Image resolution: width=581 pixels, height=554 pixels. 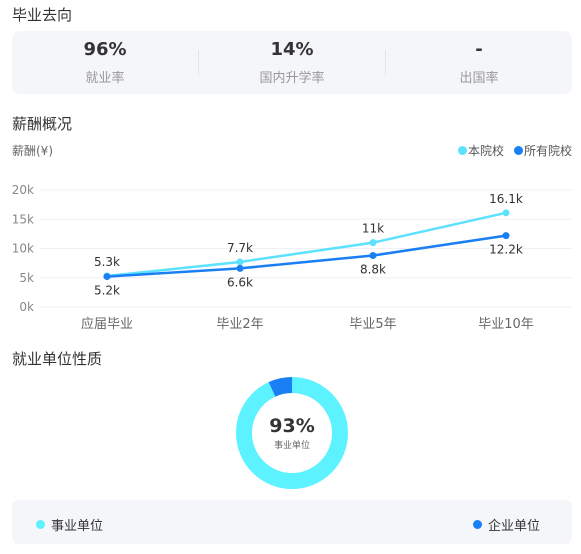 What do you see at coordinates (372, 324) in the screenshot?
I see `x-tick-label: 毕业5年` at bounding box center [372, 324].